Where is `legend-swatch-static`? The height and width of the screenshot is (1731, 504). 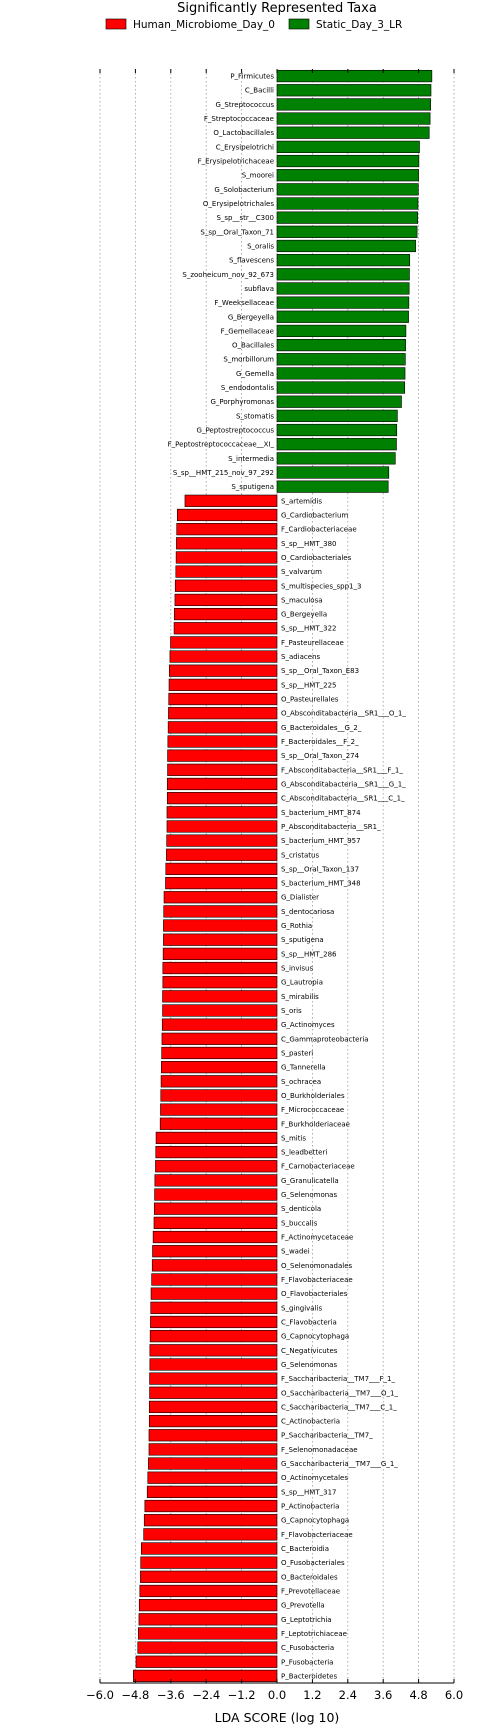
legend-swatch-static is located at coordinates (299, 24).